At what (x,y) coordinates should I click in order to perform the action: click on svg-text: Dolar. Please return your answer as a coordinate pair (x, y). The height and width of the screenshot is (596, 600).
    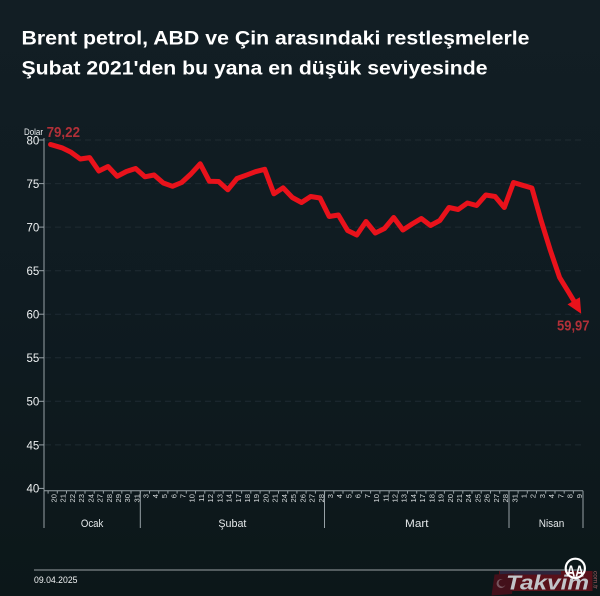
    Looking at the image, I should click on (33, 132).